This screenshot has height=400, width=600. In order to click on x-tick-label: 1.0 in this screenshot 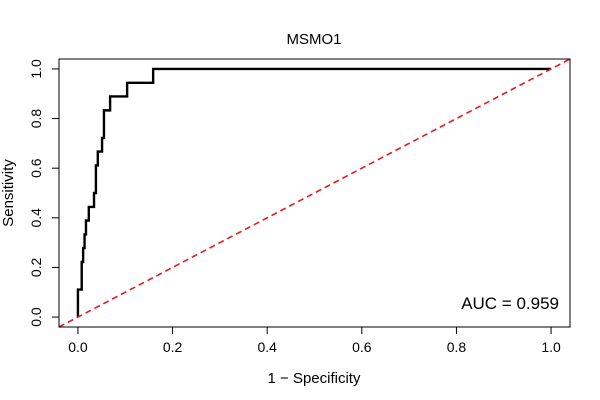, I will do `click(551, 347)`.